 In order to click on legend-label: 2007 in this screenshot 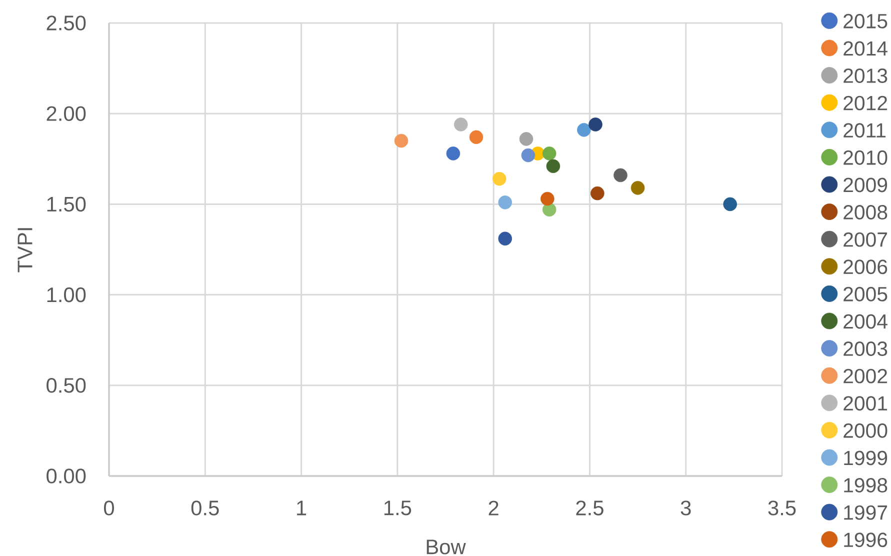, I will do `click(865, 239)`.